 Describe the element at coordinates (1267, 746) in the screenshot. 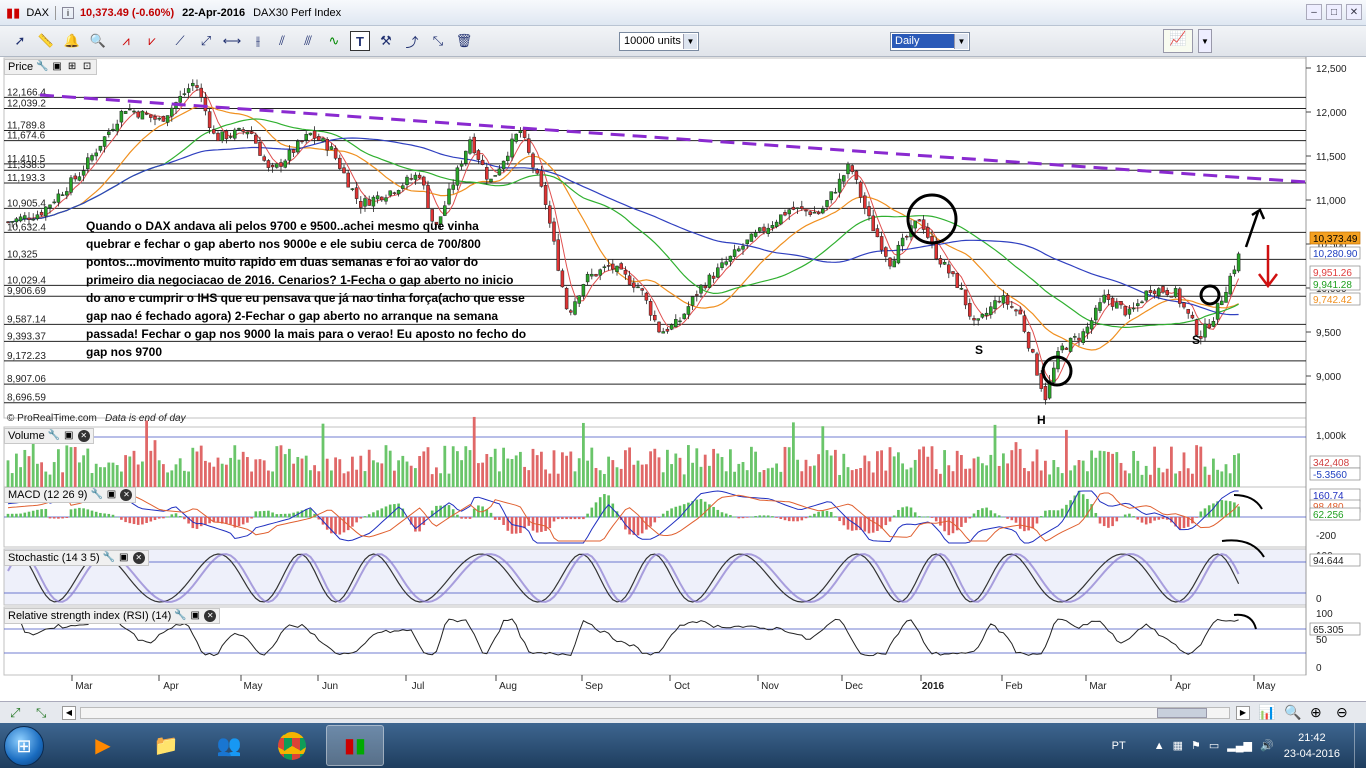

I see `volume-icon: 🔊` at that location.